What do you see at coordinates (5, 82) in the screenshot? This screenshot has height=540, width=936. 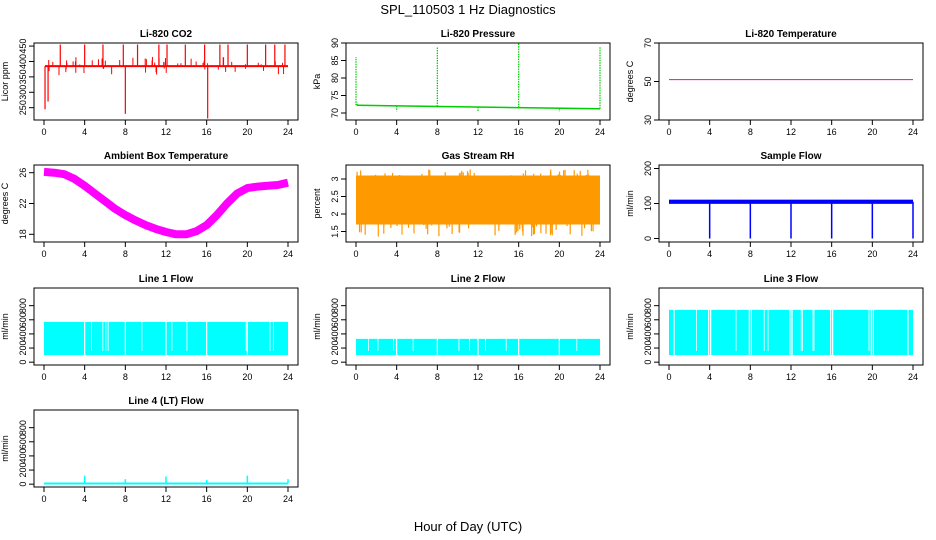 I see `y-axis-label: Licor ppm` at bounding box center [5, 82].